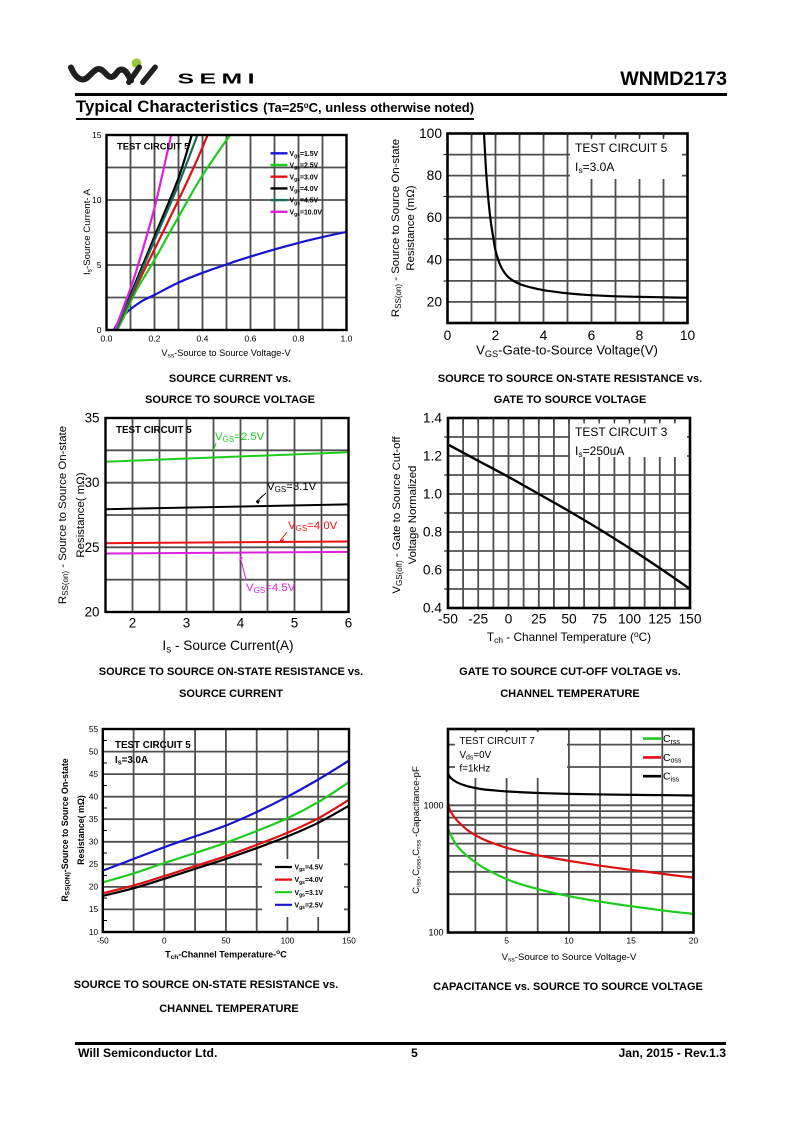 The image size is (800, 1131). I want to click on svg-text: 3, so click(186, 623).